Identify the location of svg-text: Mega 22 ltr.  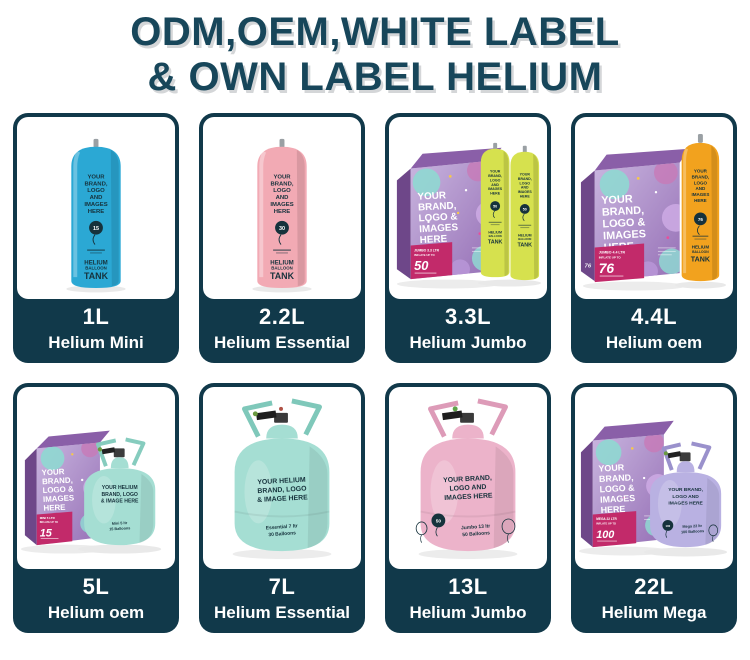
(692, 525).